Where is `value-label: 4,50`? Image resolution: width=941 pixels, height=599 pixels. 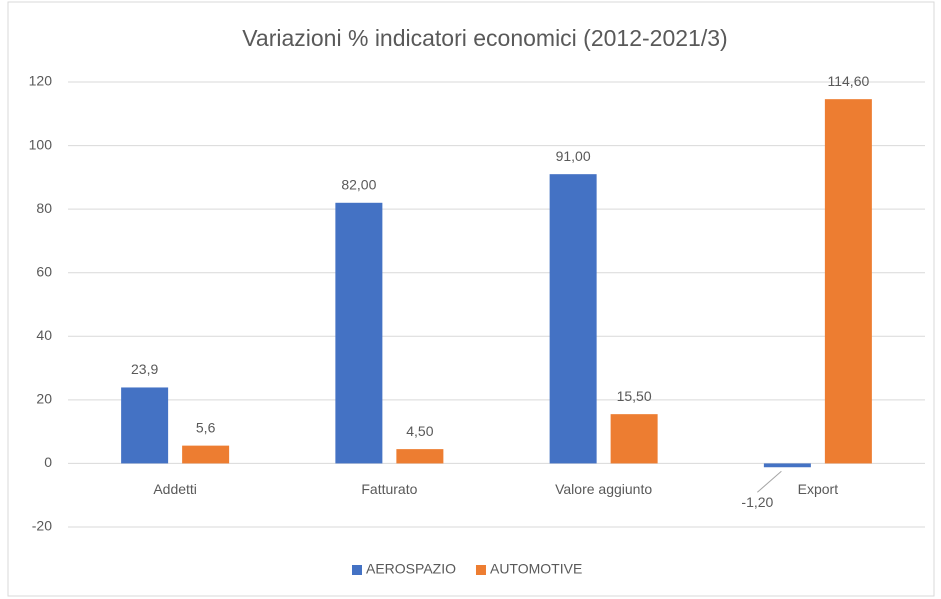
value-label: 4,50 is located at coordinates (419, 431).